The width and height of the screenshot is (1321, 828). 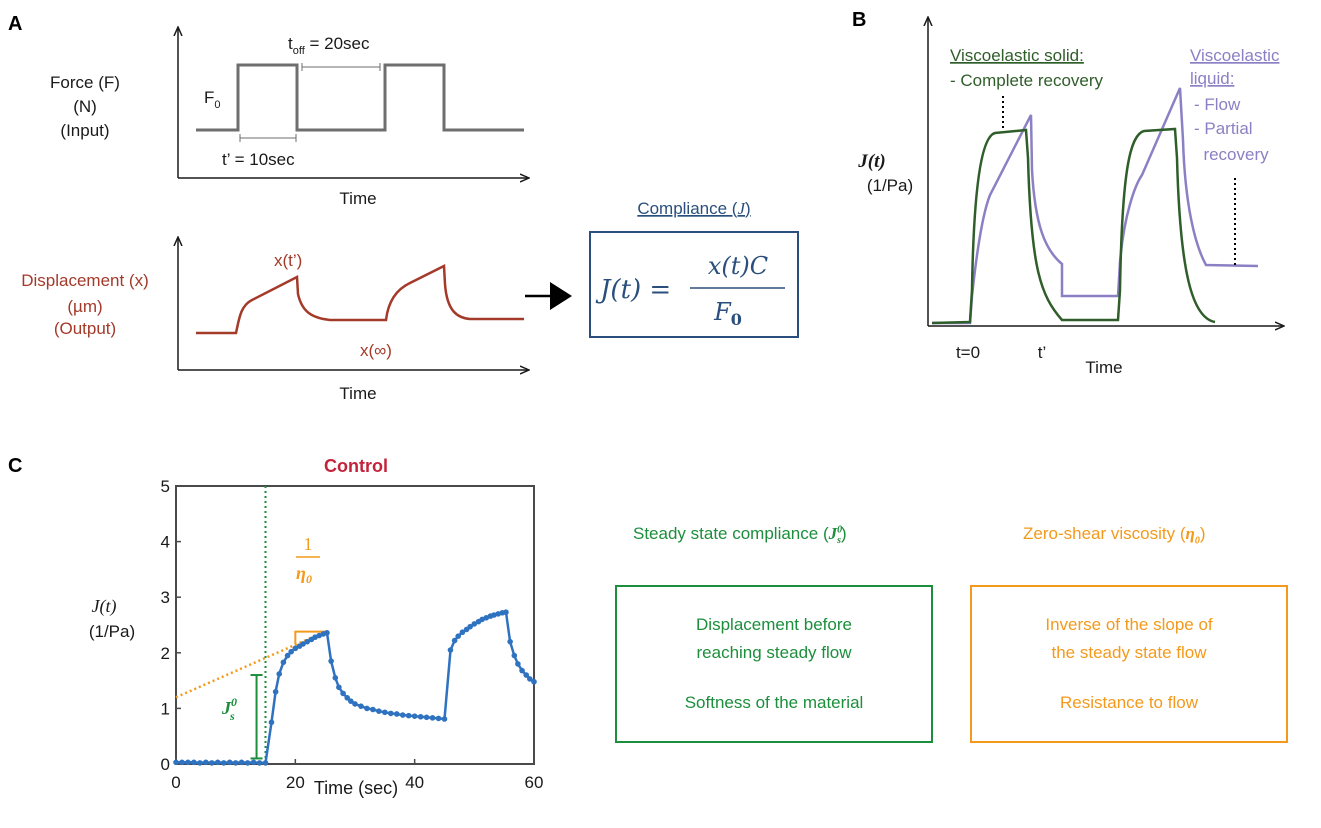 I want to click on y-tick-label: 1, so click(x=165, y=708).